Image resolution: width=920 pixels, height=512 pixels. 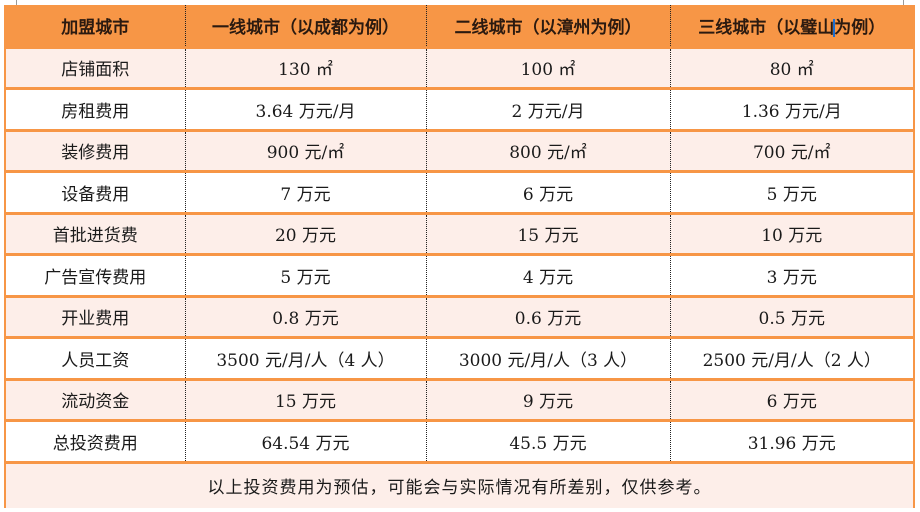 I want to click on cell-tier1: 0.8 万元, so click(x=305, y=317).